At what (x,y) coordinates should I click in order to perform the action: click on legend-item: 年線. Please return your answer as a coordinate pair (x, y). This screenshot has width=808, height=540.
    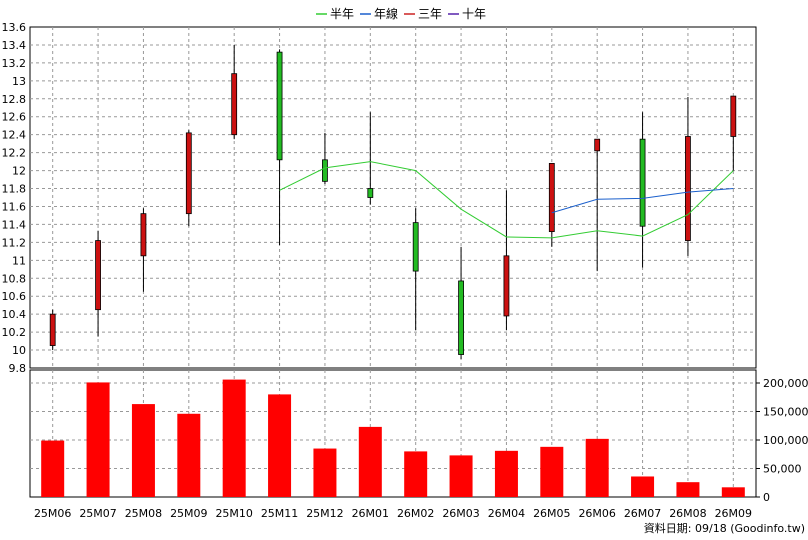
    Looking at the image, I should click on (386, 13).